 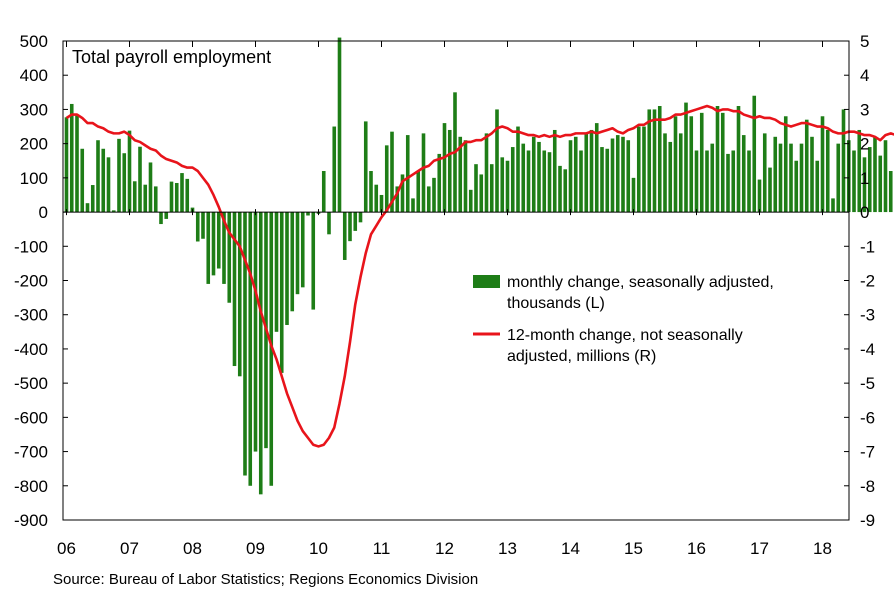 I want to click on right-tick-label: -5, so click(x=867, y=383).